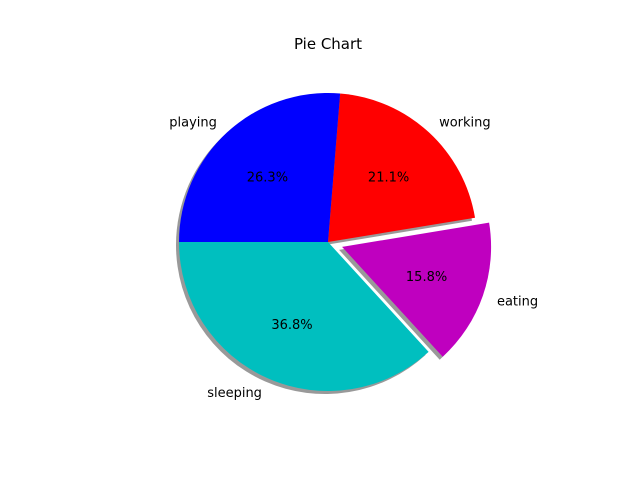 Image resolution: width=640 pixels, height=480 pixels. I want to click on slice-label-working: working, so click(465, 122).